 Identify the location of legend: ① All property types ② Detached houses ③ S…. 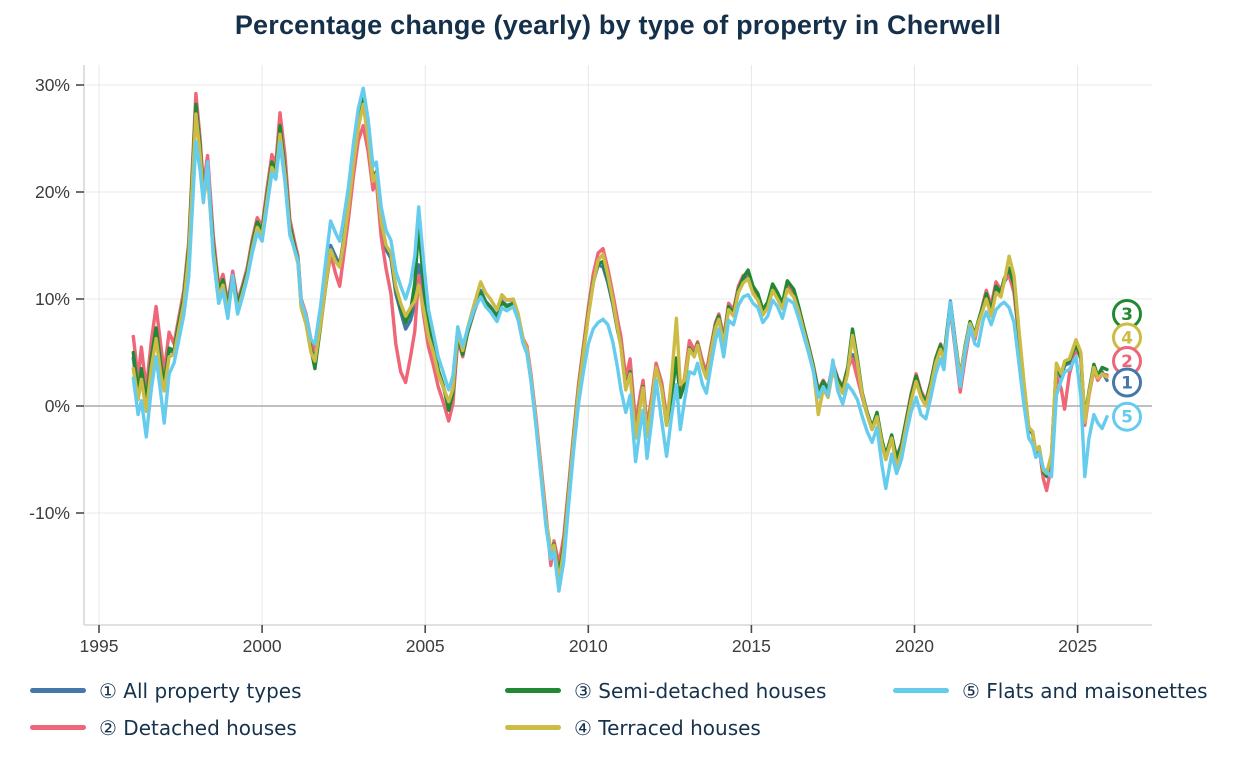
(618, 717).